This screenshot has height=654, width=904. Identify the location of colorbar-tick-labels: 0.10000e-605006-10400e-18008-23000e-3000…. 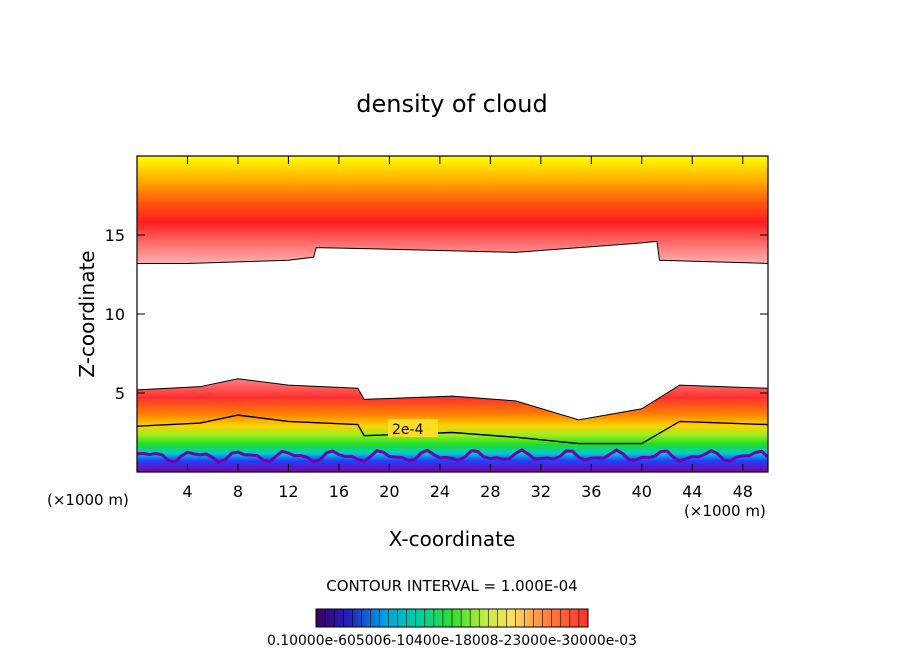
(452, 641).